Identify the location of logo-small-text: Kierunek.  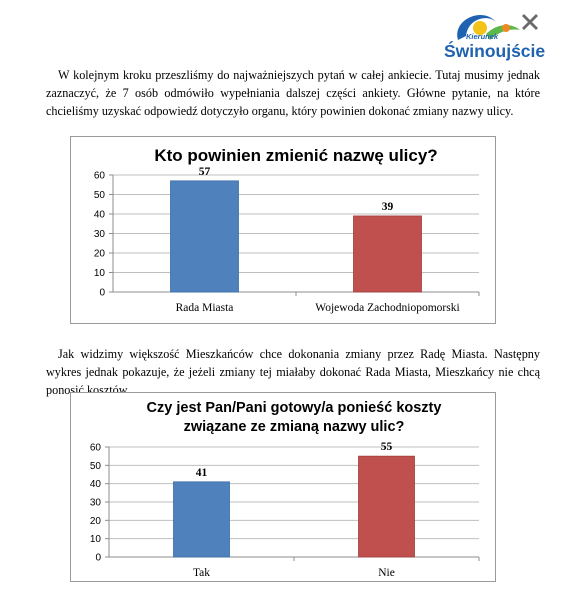
(482, 36).